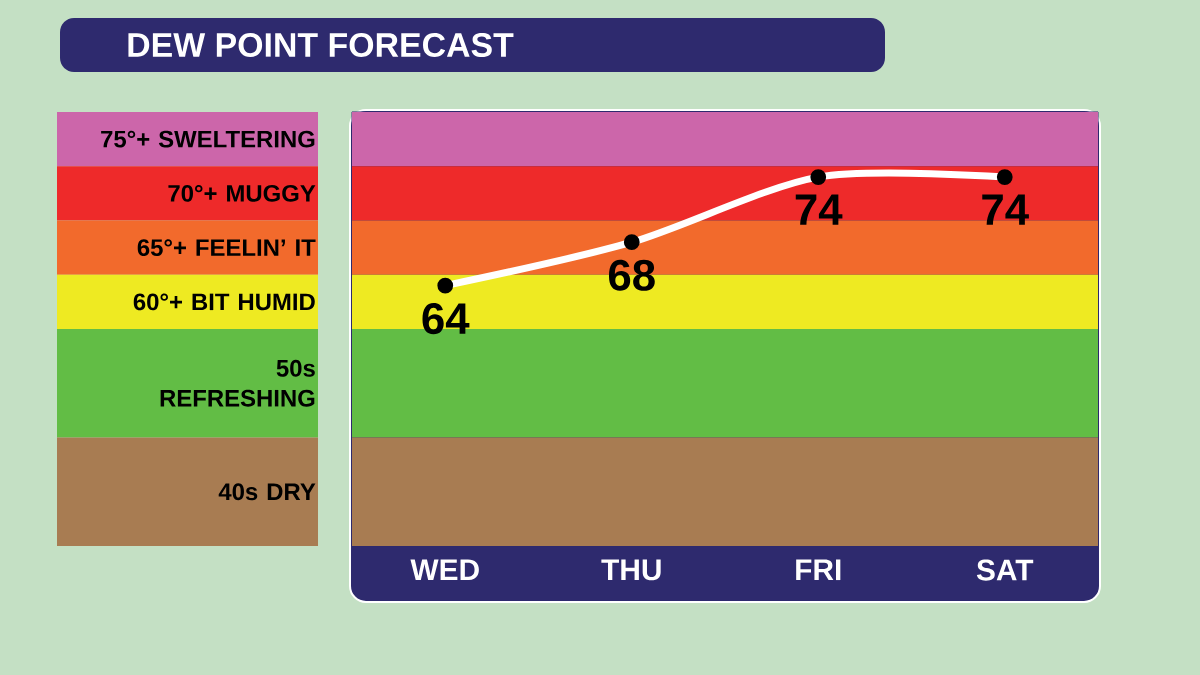  I want to click on x-tick-label: SAT, so click(1005, 570).